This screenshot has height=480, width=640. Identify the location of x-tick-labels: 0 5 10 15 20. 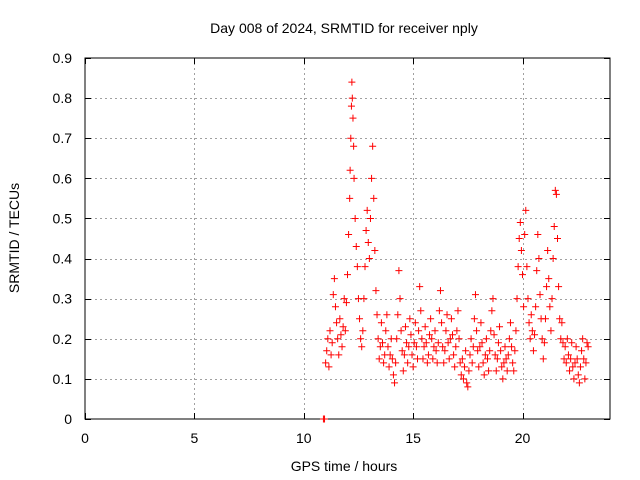
(305, 438).